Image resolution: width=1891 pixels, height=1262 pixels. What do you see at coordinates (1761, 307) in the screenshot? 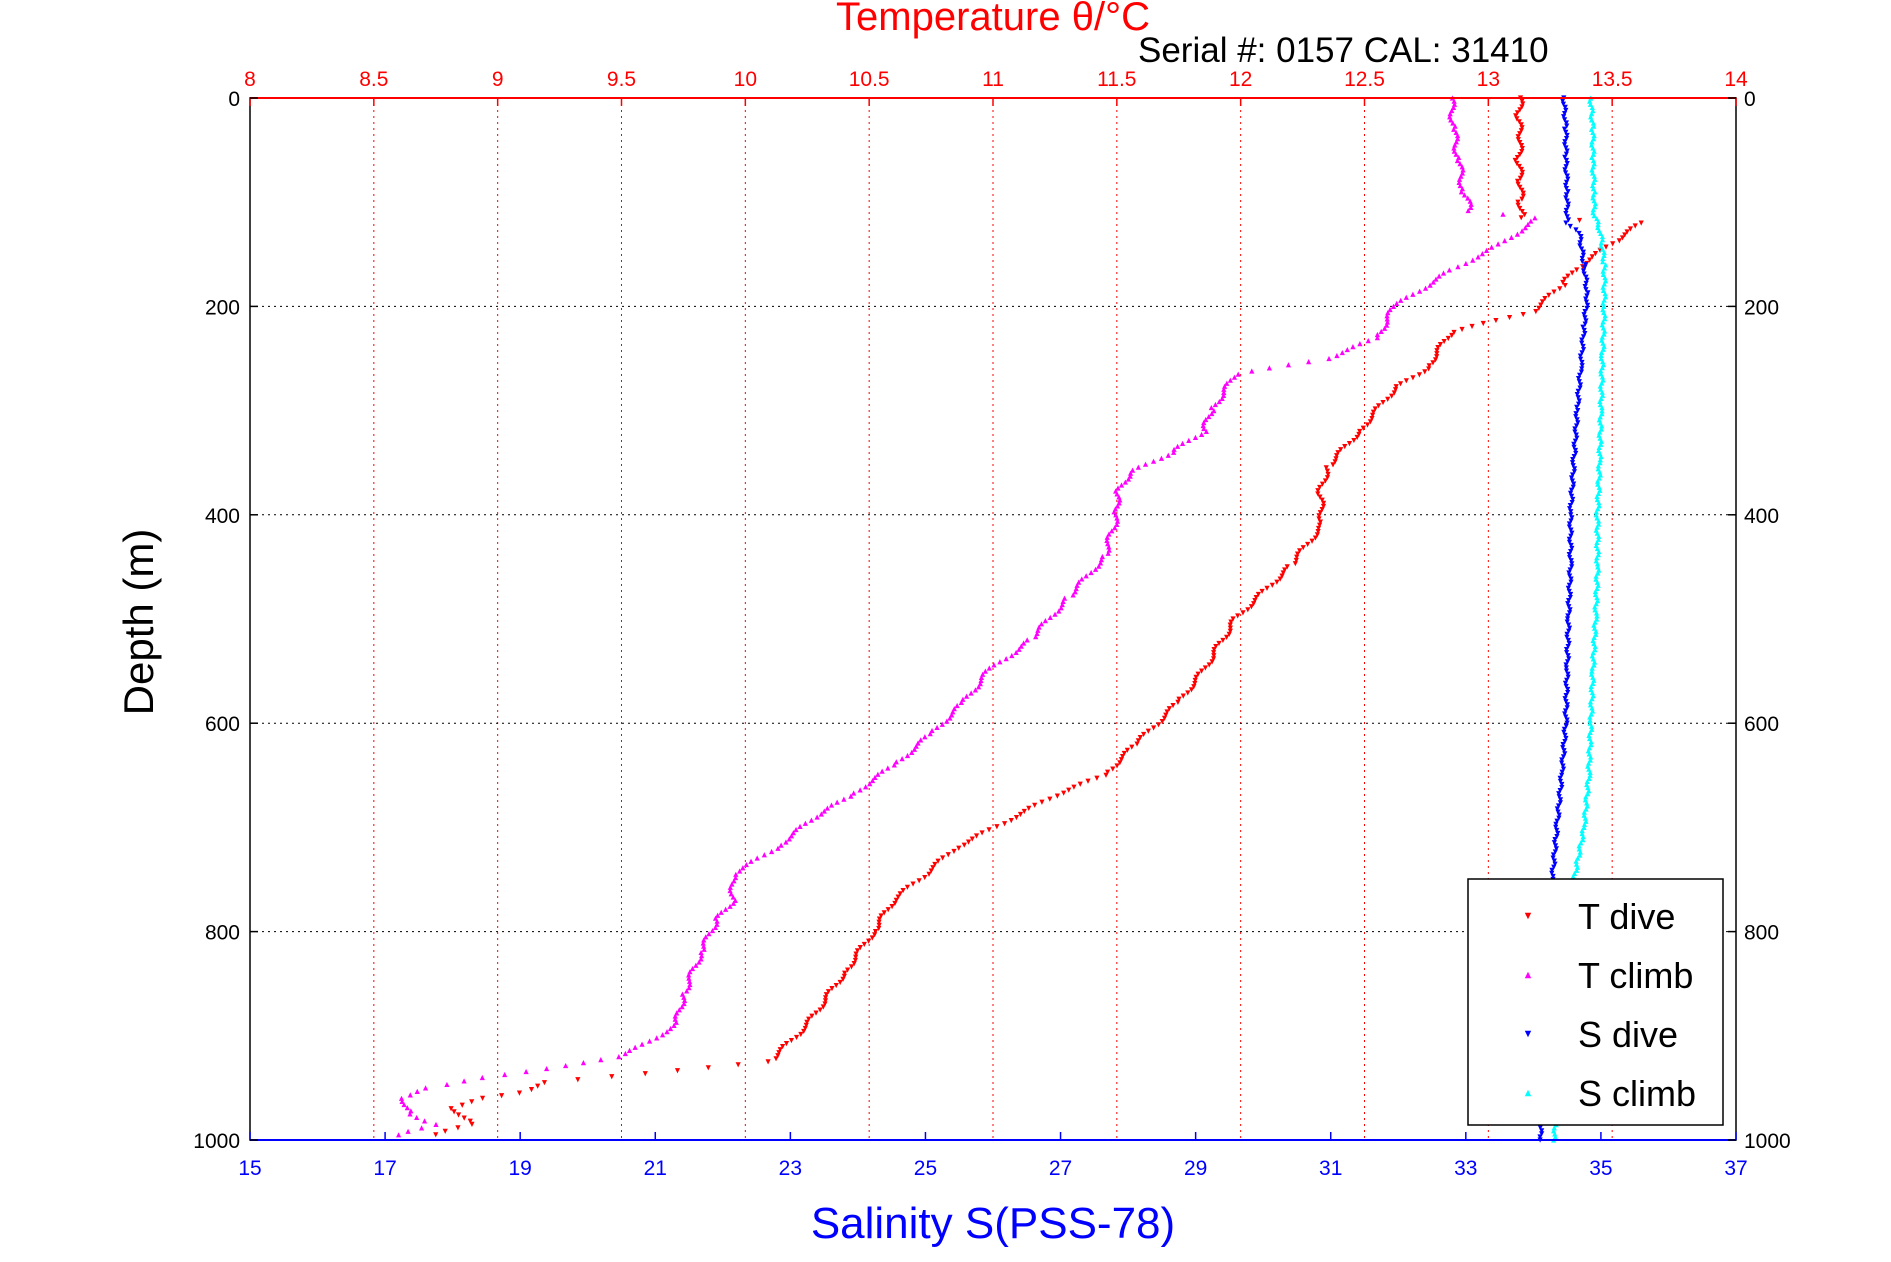
I see `depth-tick-label-right: 200` at bounding box center [1761, 307].